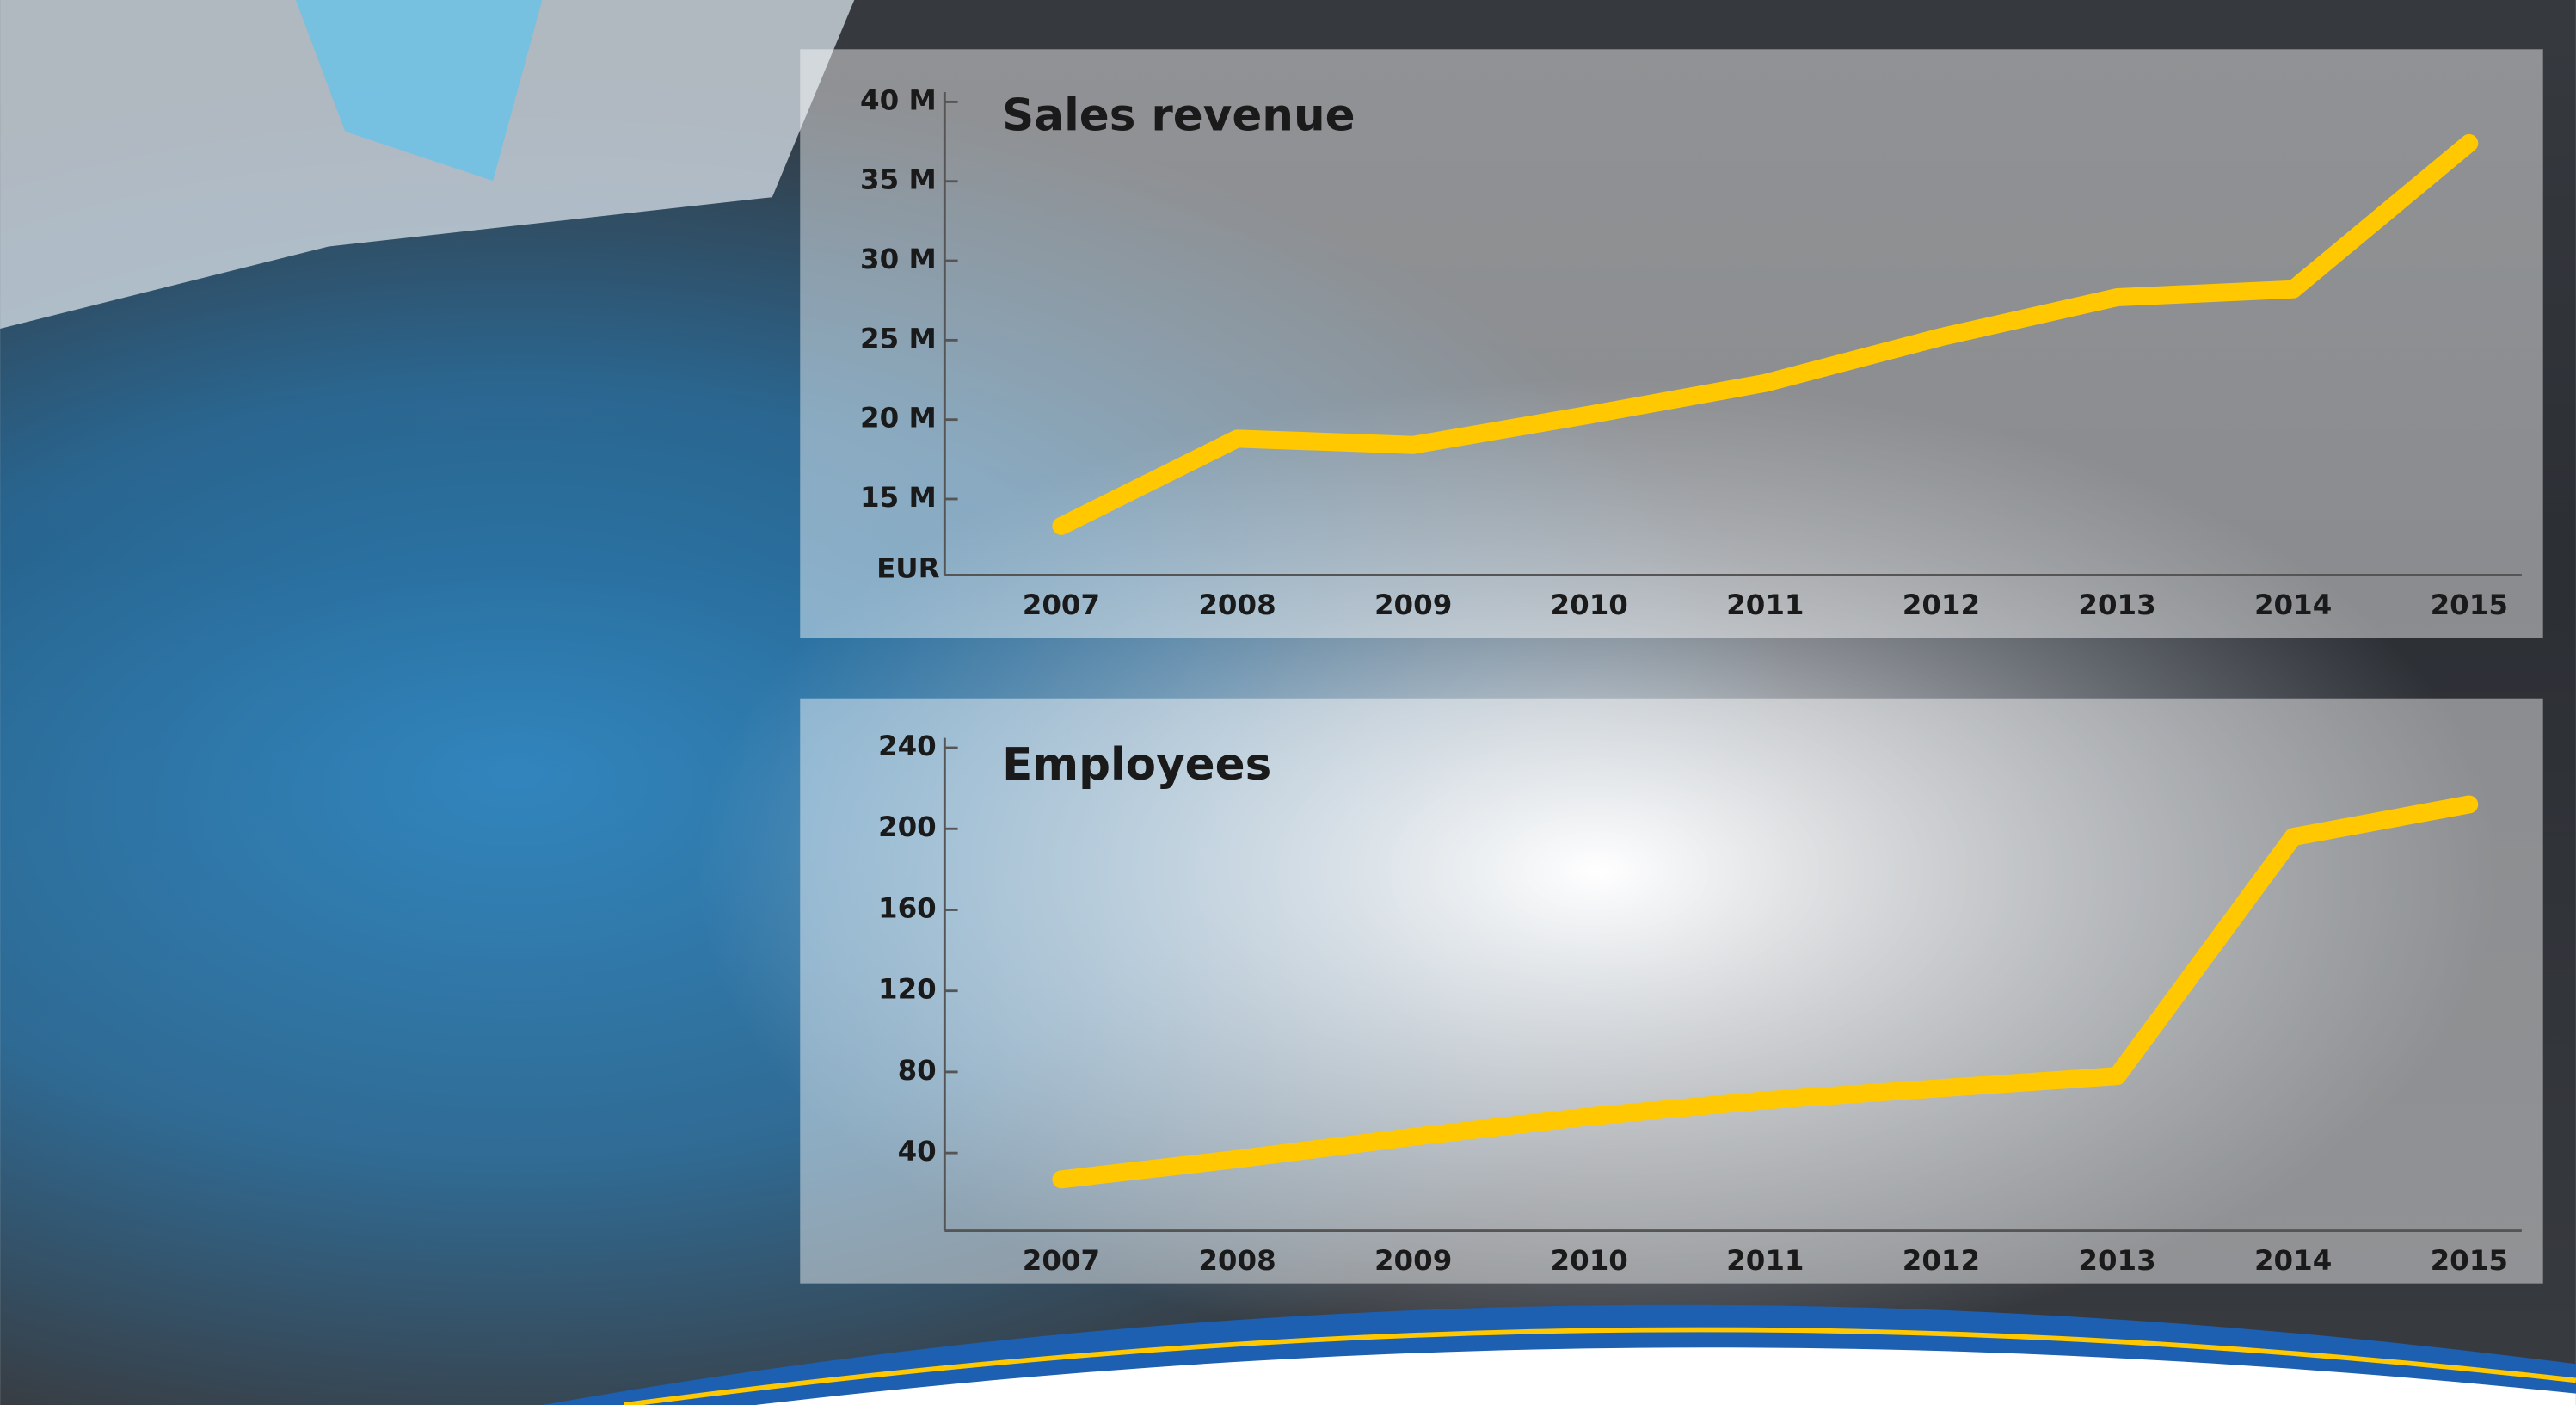  Describe the element at coordinates (907, 827) in the screenshot. I see `y-tick-label: 200` at that location.